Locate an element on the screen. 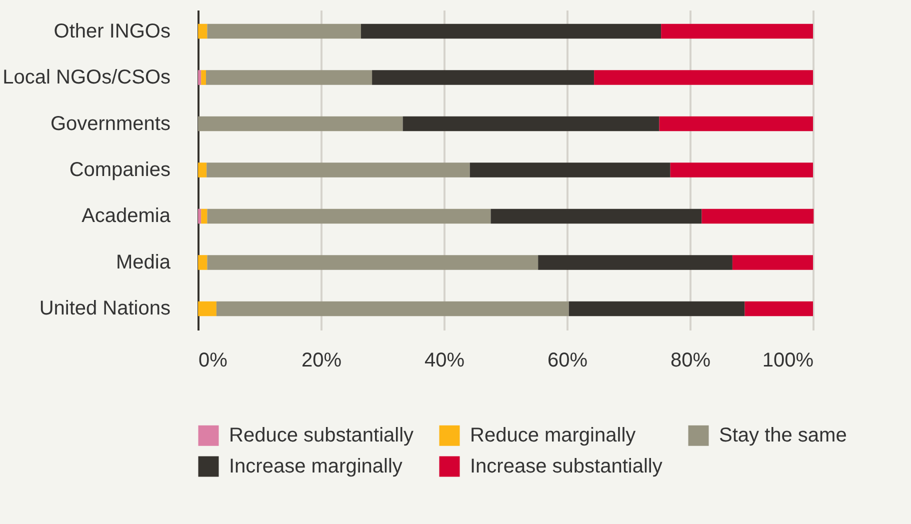 The height and width of the screenshot is (524, 911). x-tick-label: 100% is located at coordinates (788, 361).